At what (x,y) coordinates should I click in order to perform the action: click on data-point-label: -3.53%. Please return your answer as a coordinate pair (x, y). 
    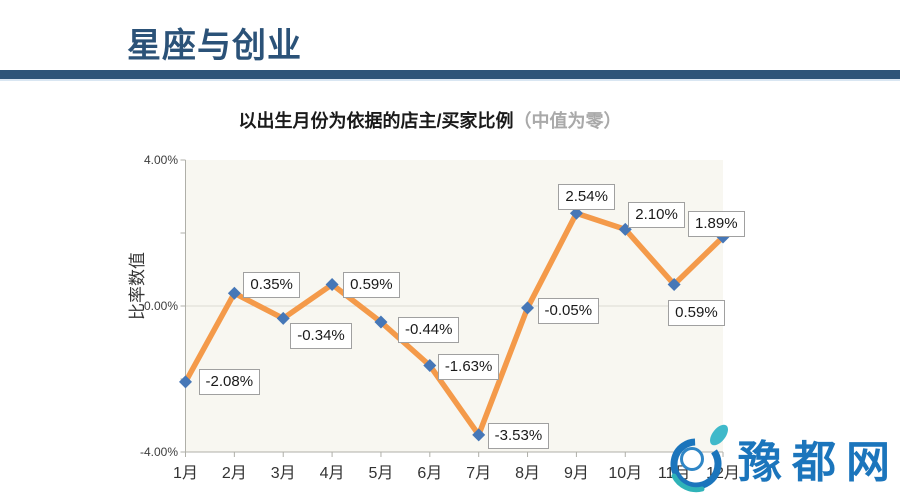
    Looking at the image, I should click on (518, 435).